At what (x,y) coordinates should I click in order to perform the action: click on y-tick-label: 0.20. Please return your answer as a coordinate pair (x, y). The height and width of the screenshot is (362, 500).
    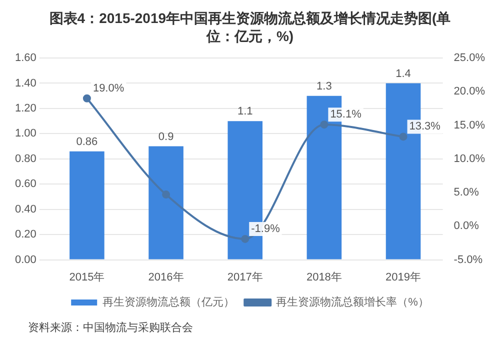
    Looking at the image, I should click on (25, 234).